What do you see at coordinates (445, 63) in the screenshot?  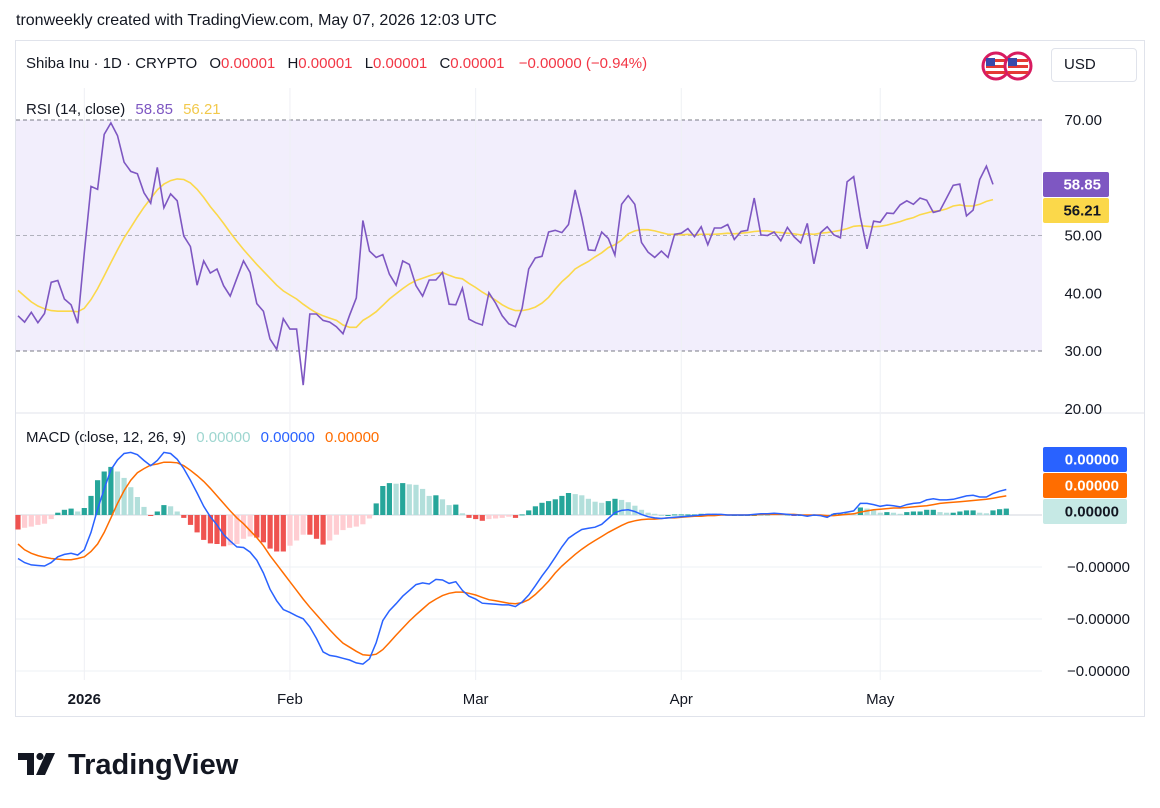 I see `close-label: C` at bounding box center [445, 63].